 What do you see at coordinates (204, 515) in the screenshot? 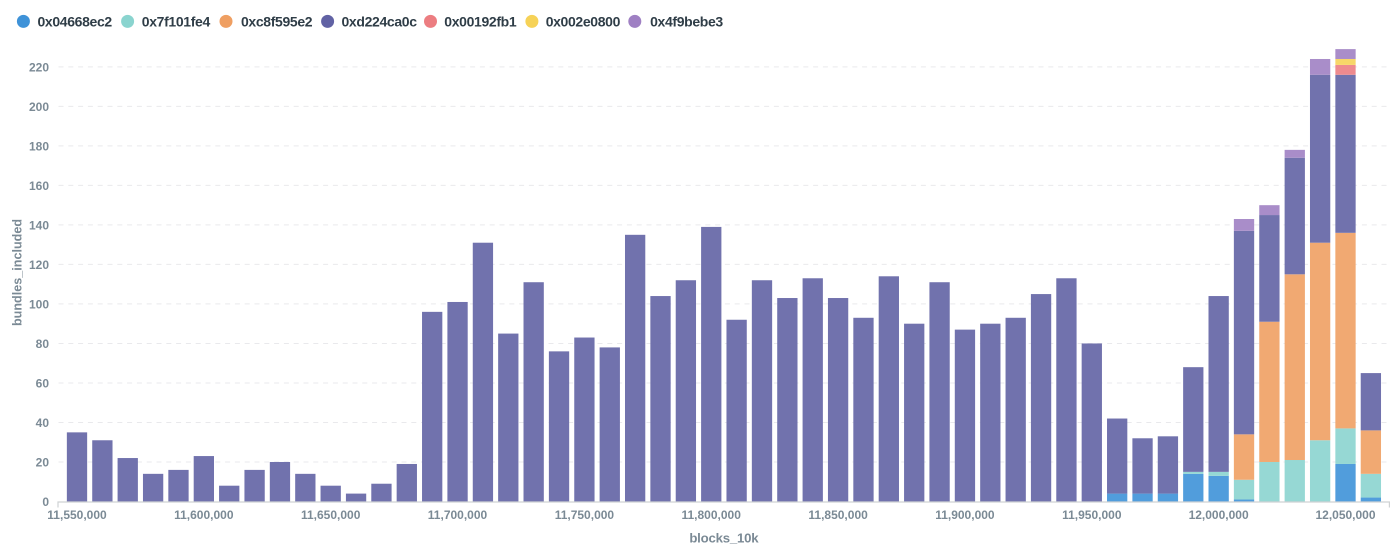
I see `svg-text: 11,600,000` at bounding box center [204, 515].